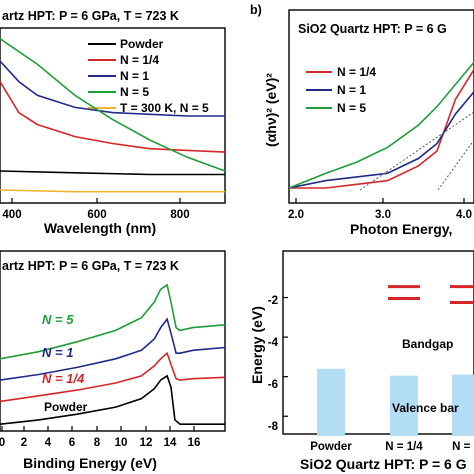 The image size is (474, 474). Describe the element at coordinates (58, 319) in the screenshot. I see `label-n5: N = 5` at that location.